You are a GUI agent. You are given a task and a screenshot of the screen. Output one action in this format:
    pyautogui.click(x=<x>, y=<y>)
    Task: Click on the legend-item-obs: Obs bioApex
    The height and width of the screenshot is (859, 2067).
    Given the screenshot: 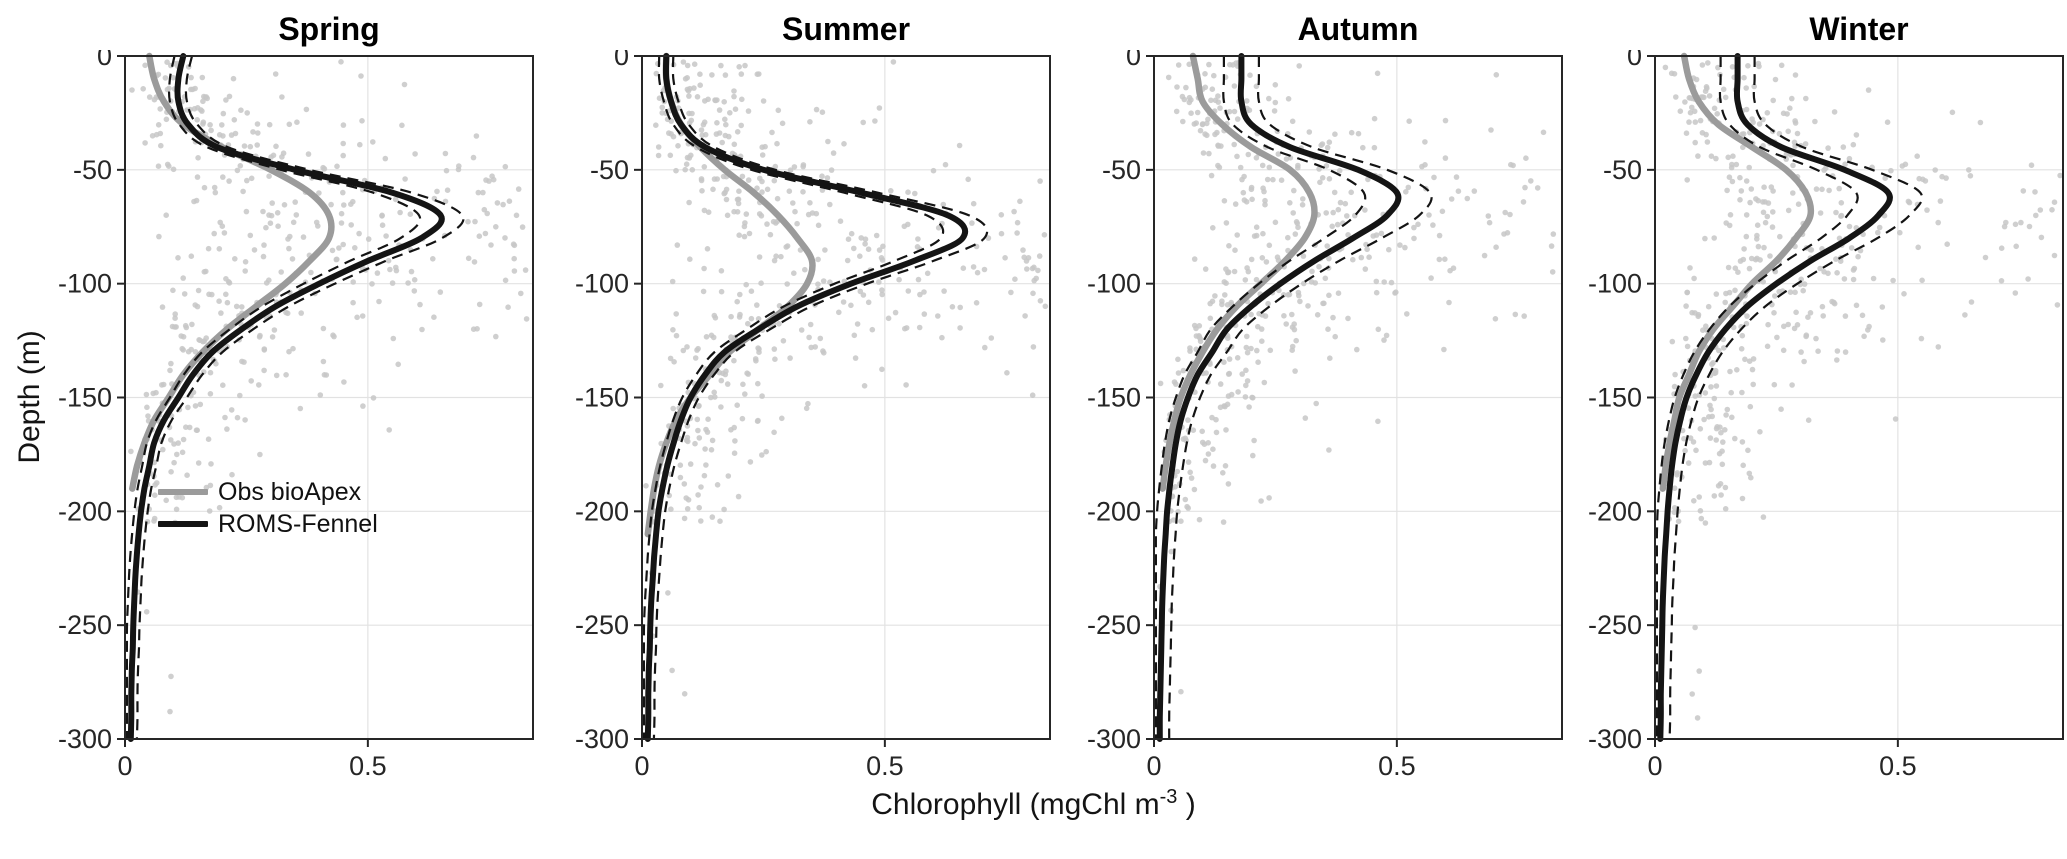 What is the action you would take?
    pyautogui.click(x=268, y=492)
    